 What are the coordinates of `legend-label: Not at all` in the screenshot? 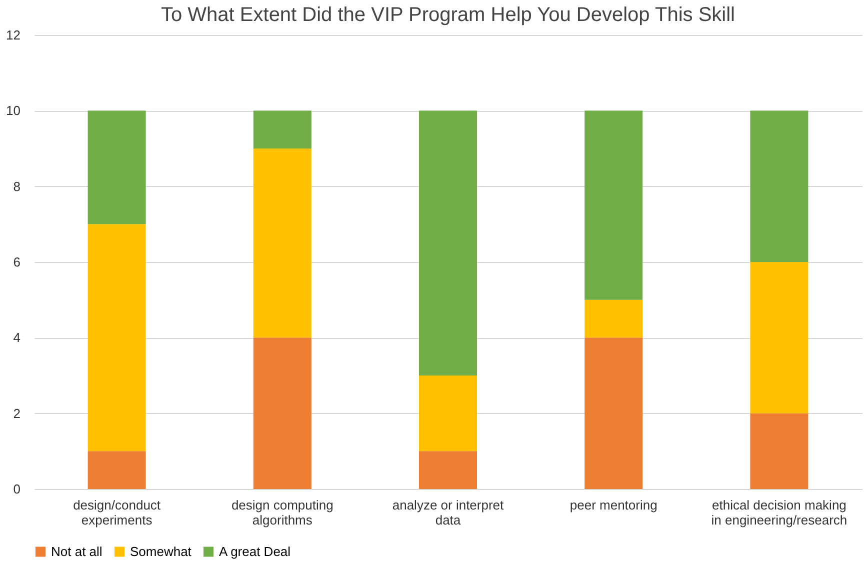 It's located at (76, 551).